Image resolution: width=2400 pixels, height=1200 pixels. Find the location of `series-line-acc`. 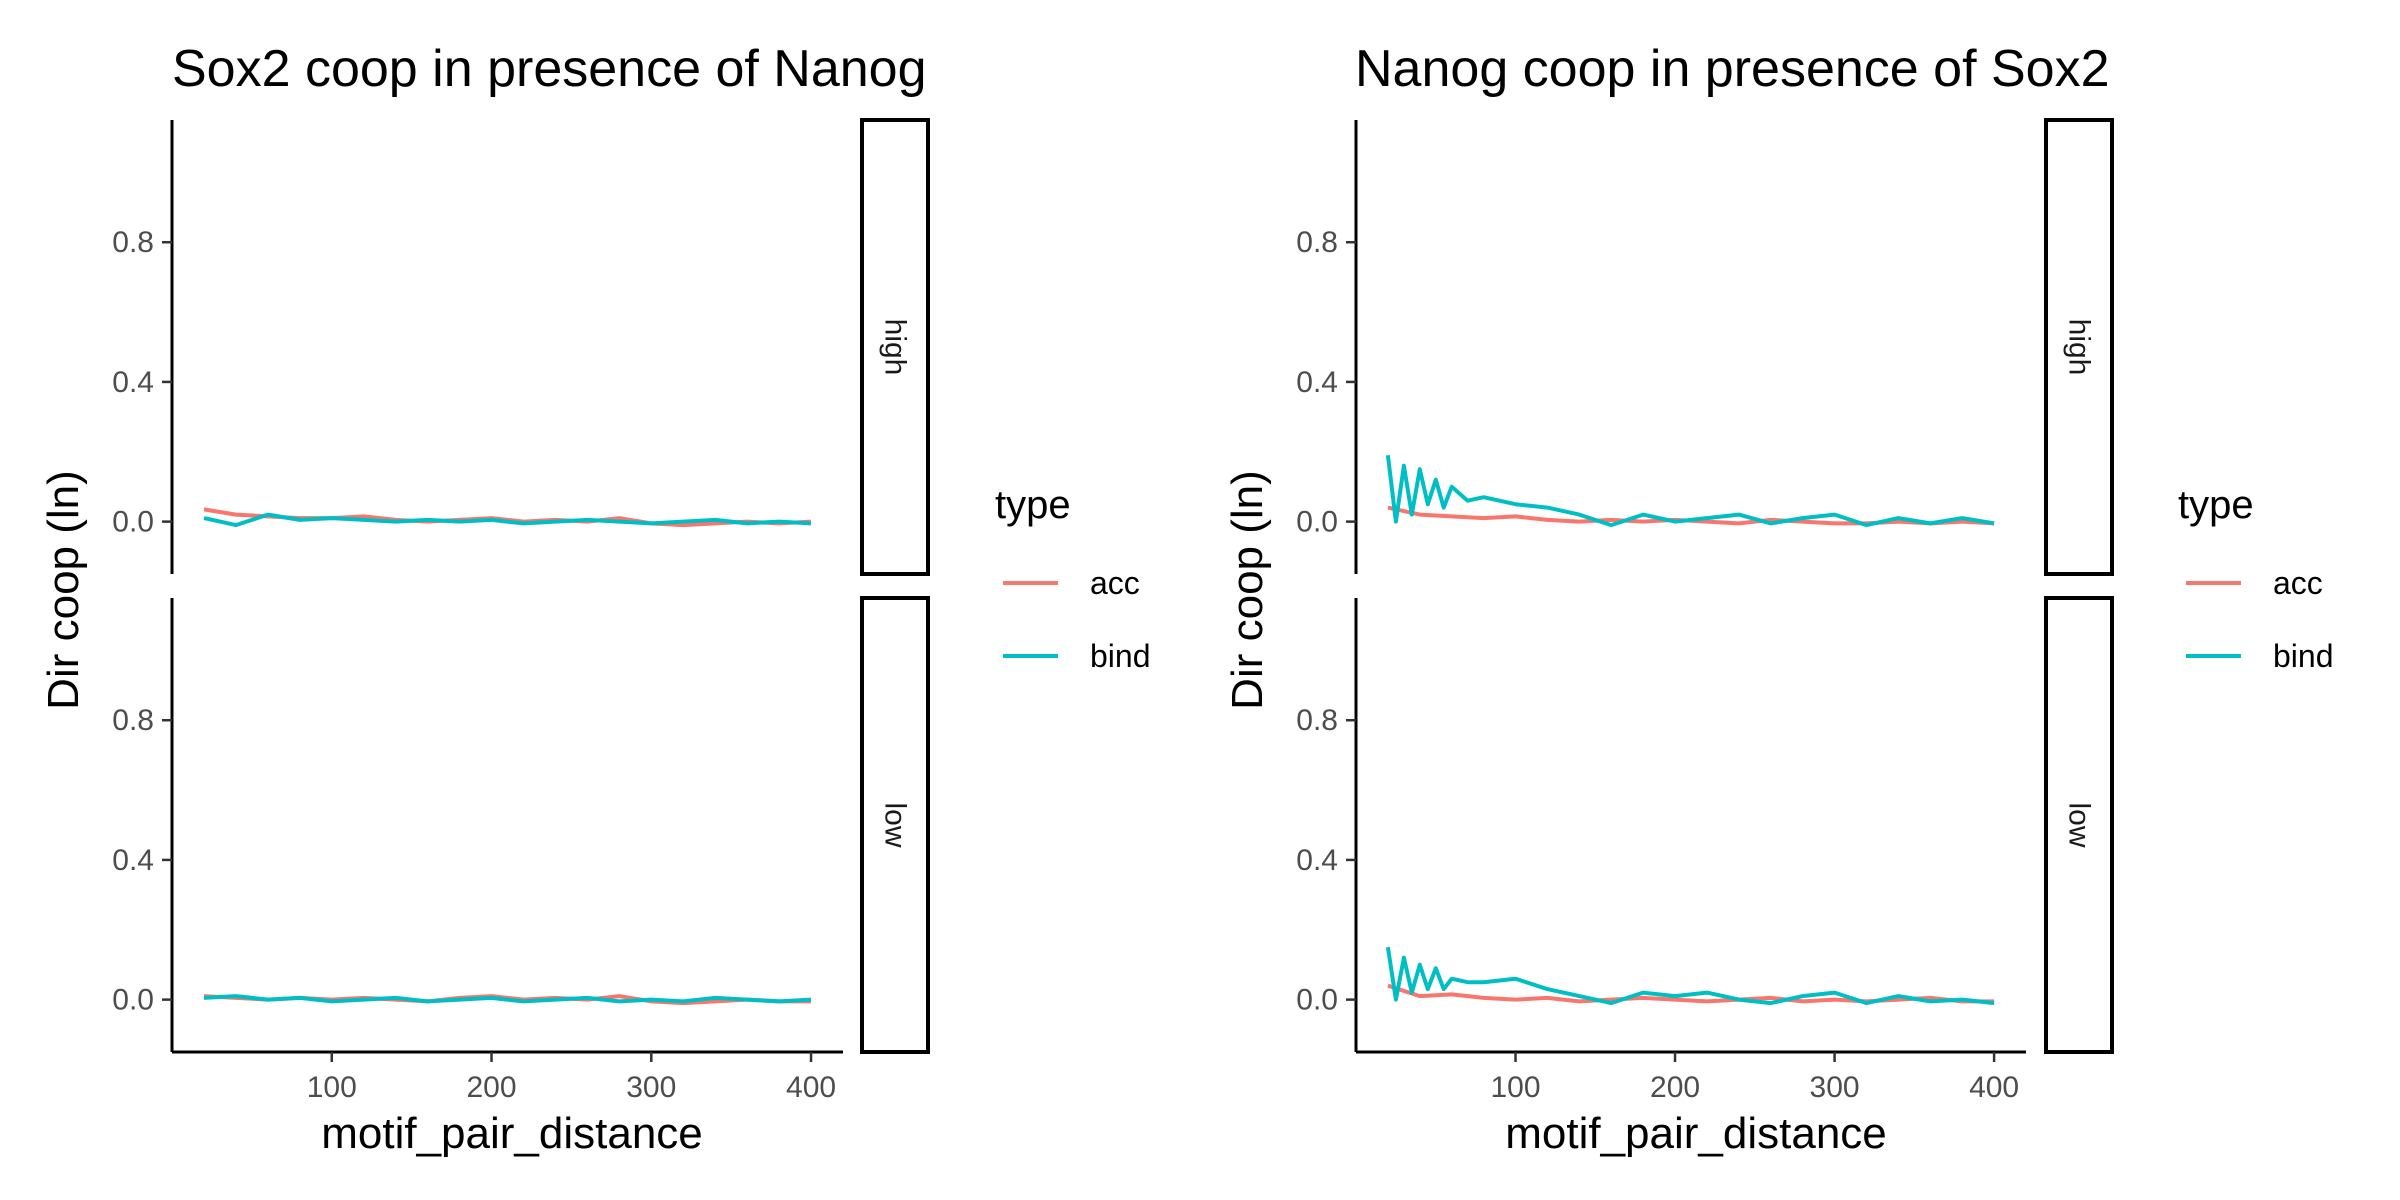

series-line-acc is located at coordinates (1691, 993).